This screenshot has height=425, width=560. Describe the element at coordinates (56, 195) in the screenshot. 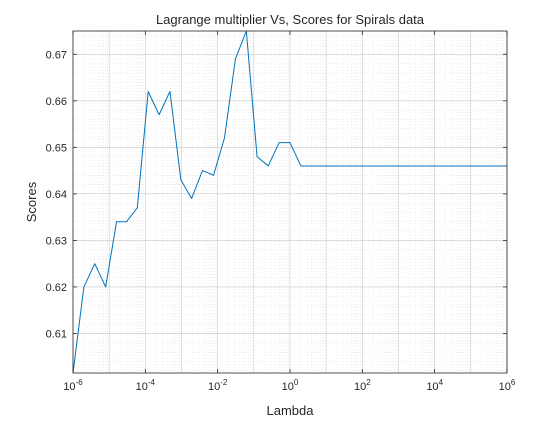

I see `y-tick-label: 0.64` at that location.